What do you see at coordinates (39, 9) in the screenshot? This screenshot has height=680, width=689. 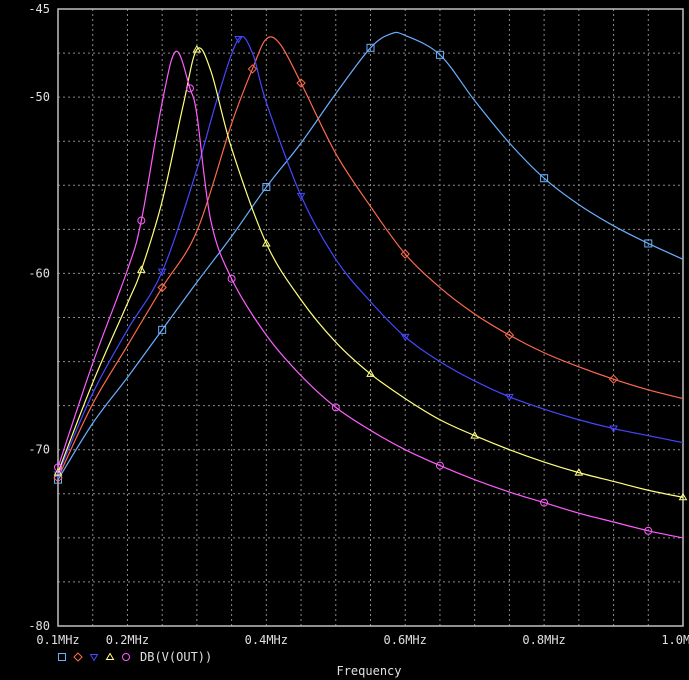 I see `y-tick-label: -45` at bounding box center [39, 9].